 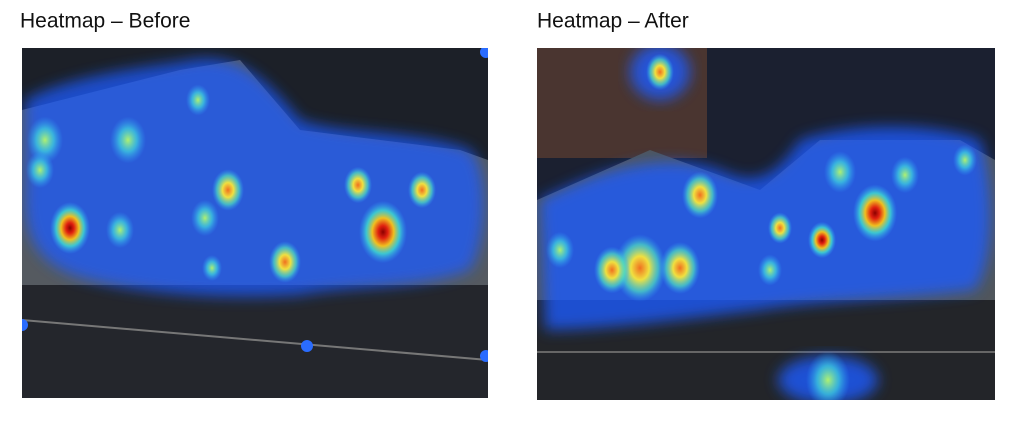 I want to click on road-marking, so click(x=255, y=340).